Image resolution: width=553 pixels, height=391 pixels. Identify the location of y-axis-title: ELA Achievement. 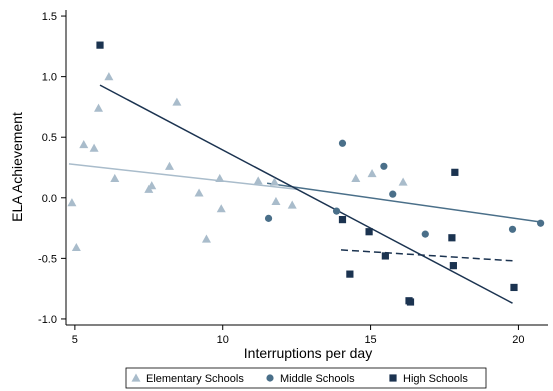
(17, 167).